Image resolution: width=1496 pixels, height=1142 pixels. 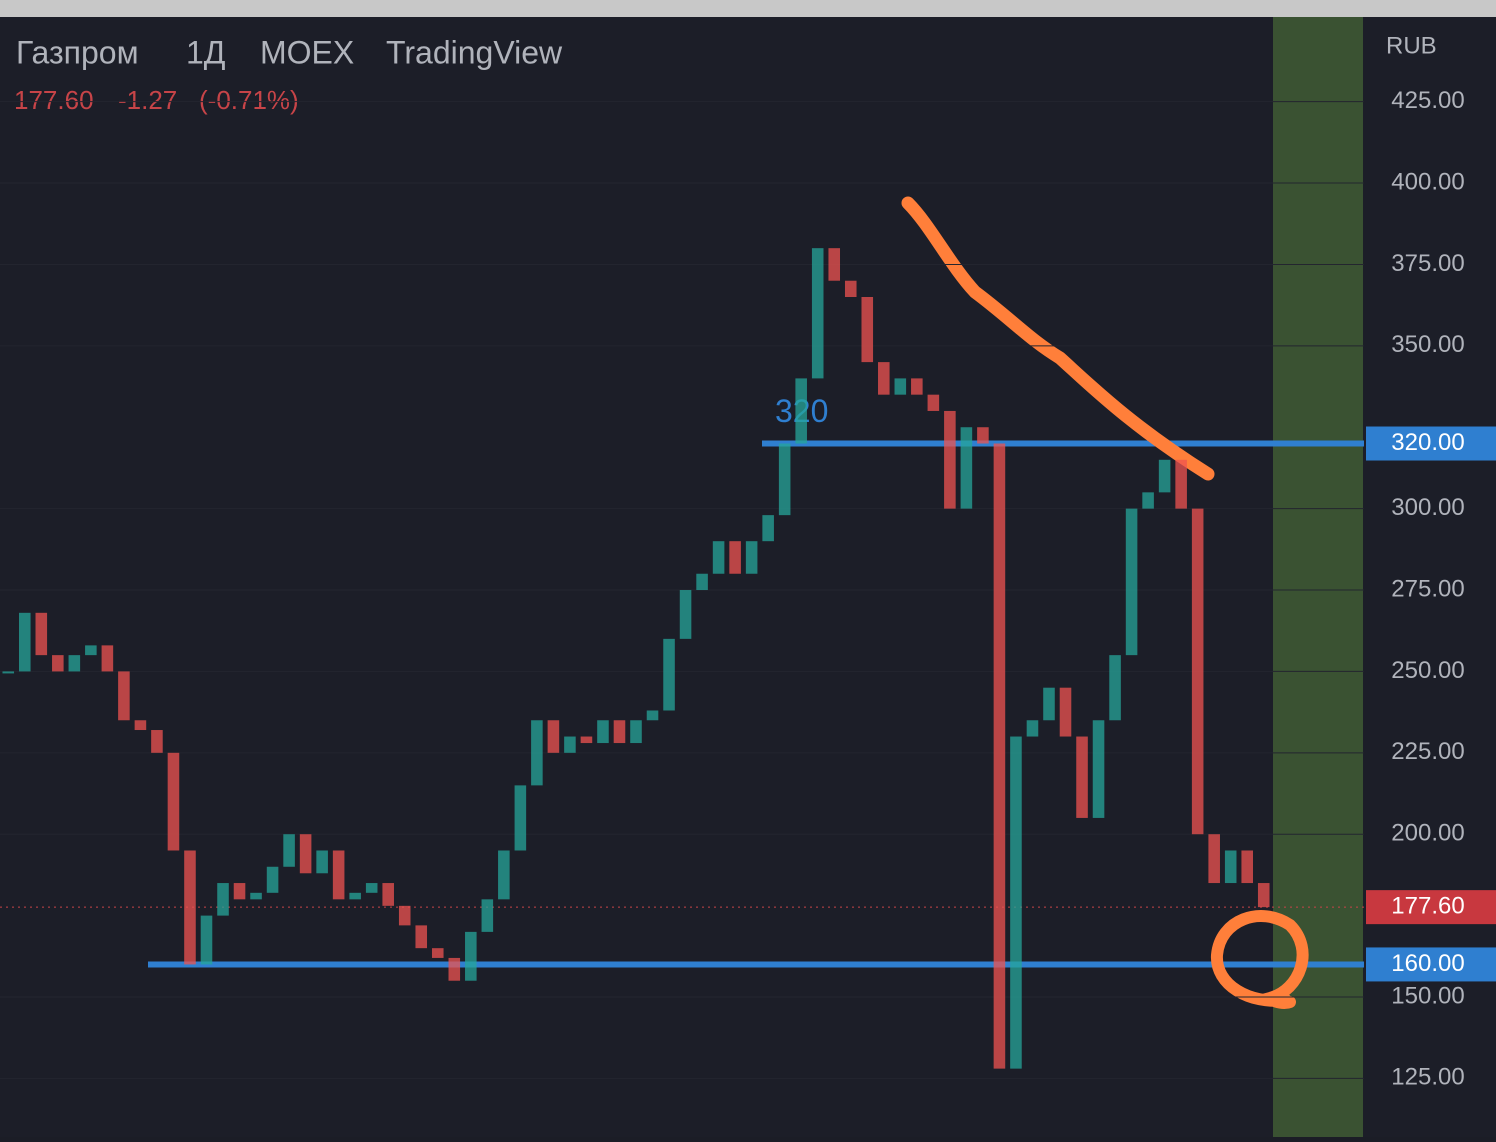 I want to click on exchange: MOEX, so click(x=307, y=52).